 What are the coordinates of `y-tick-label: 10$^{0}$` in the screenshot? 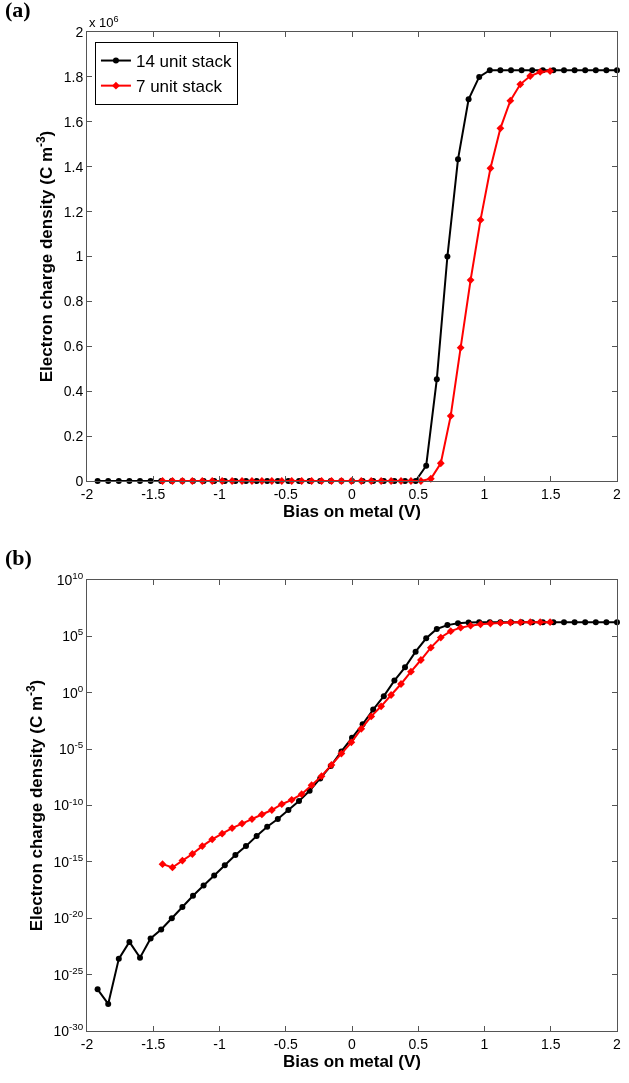 It's located at (73, 691).